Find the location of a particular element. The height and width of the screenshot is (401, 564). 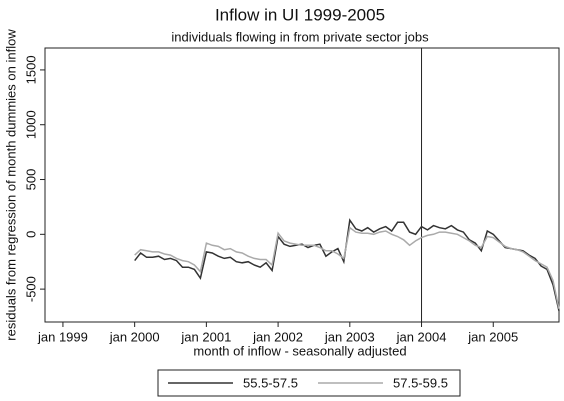

x-tick-label: jan 2002 is located at coordinates (277, 336).